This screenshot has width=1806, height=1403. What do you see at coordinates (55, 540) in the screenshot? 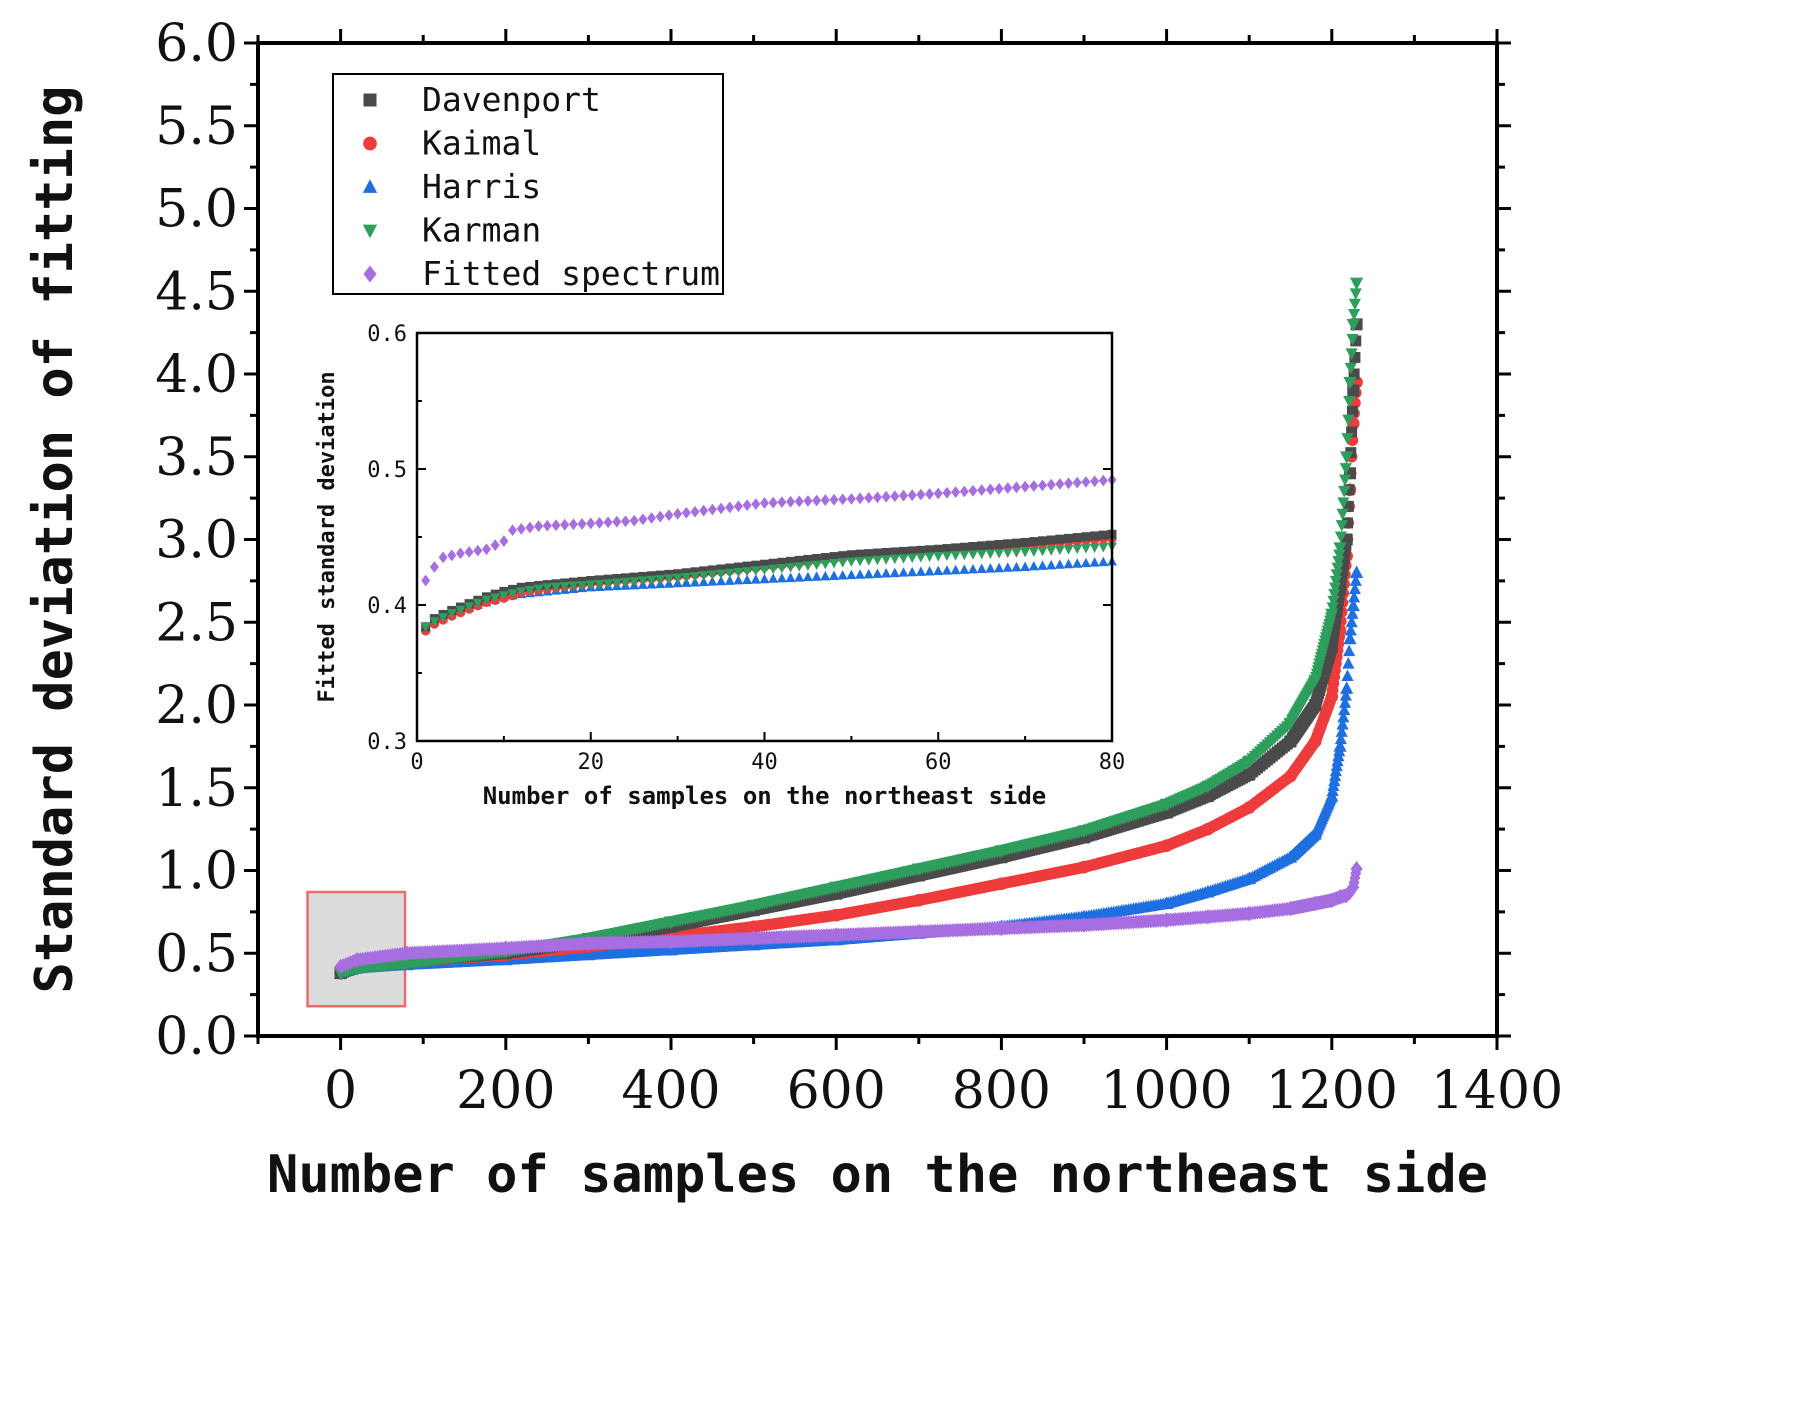
I see `y-axis-label: Standard deviation of fitting` at bounding box center [55, 540].